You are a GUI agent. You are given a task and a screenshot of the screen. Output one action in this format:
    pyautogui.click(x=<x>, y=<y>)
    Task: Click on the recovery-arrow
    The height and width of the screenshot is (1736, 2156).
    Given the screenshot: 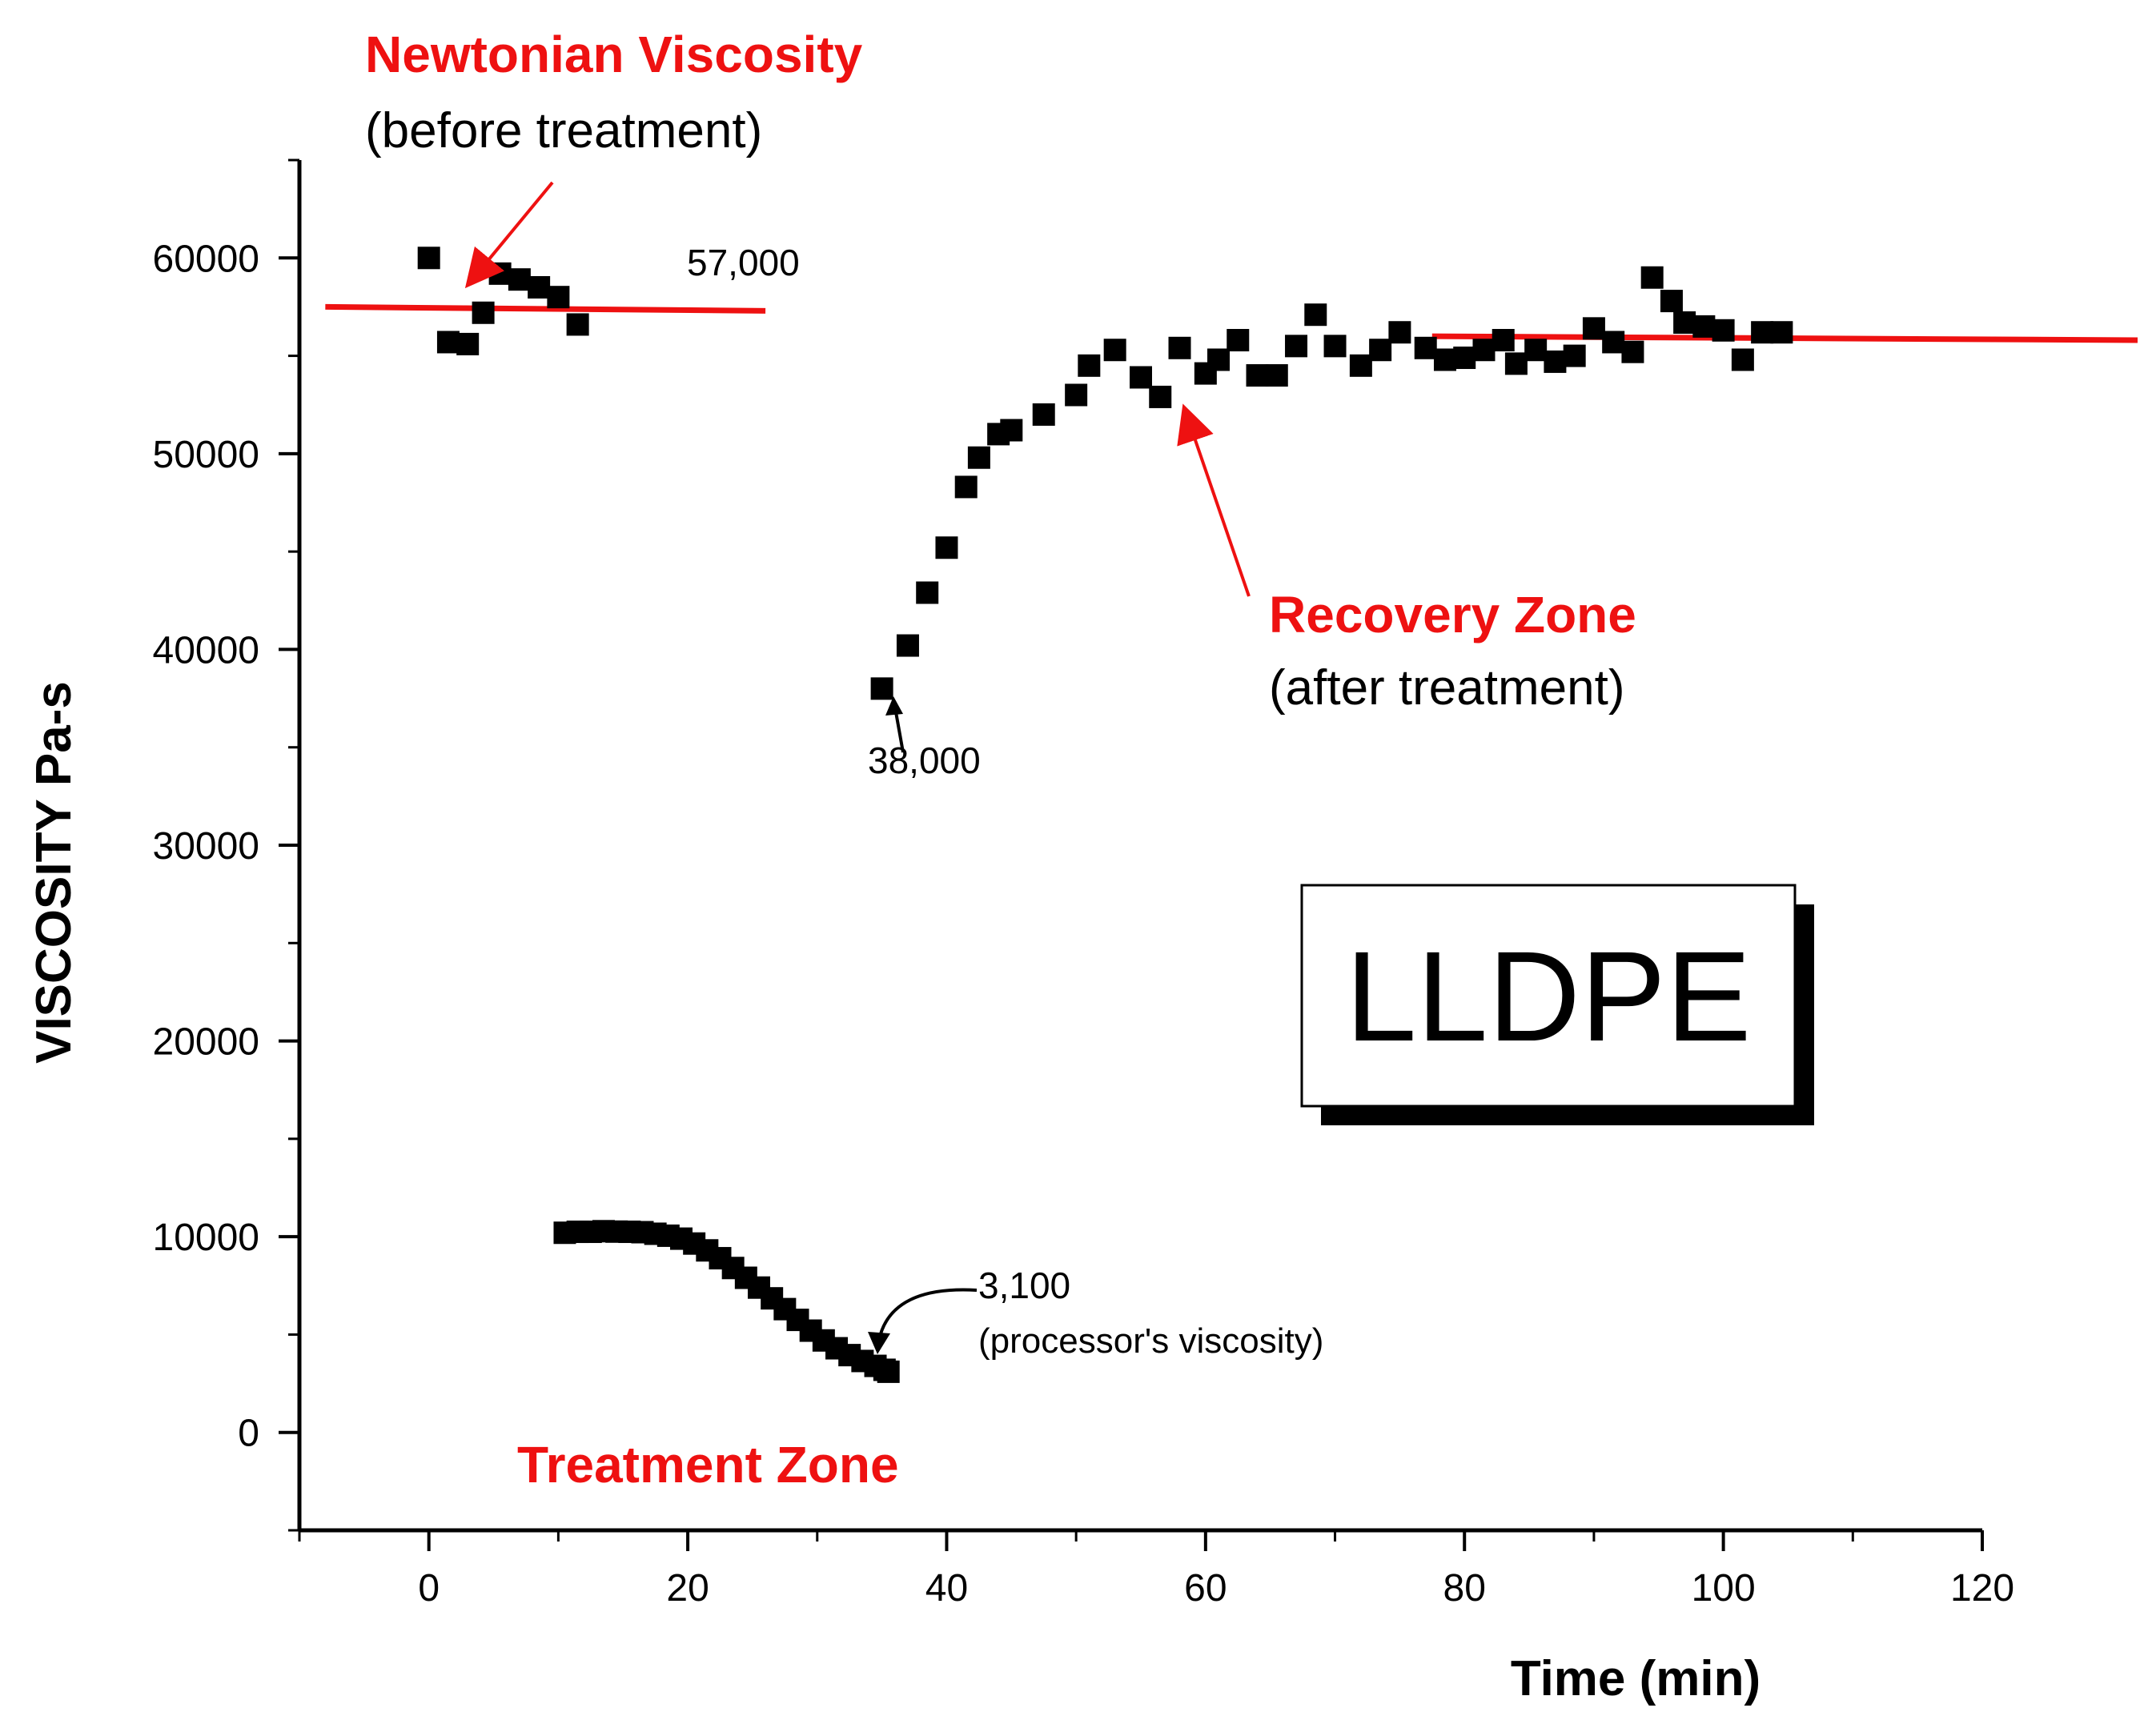 What is the action you would take?
    pyautogui.click(x=1214, y=500)
    